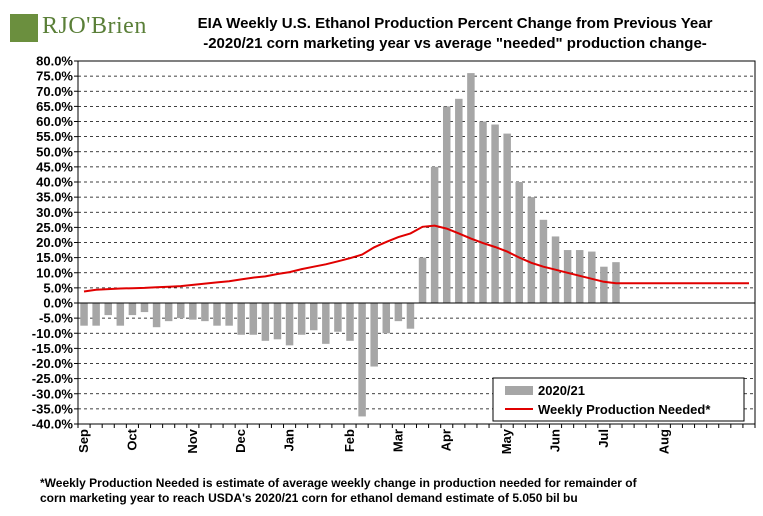 The width and height of the screenshot is (763, 516). Describe the element at coordinates (53, 408) in the screenshot. I see `y-tick-label: -35.0%` at that location.